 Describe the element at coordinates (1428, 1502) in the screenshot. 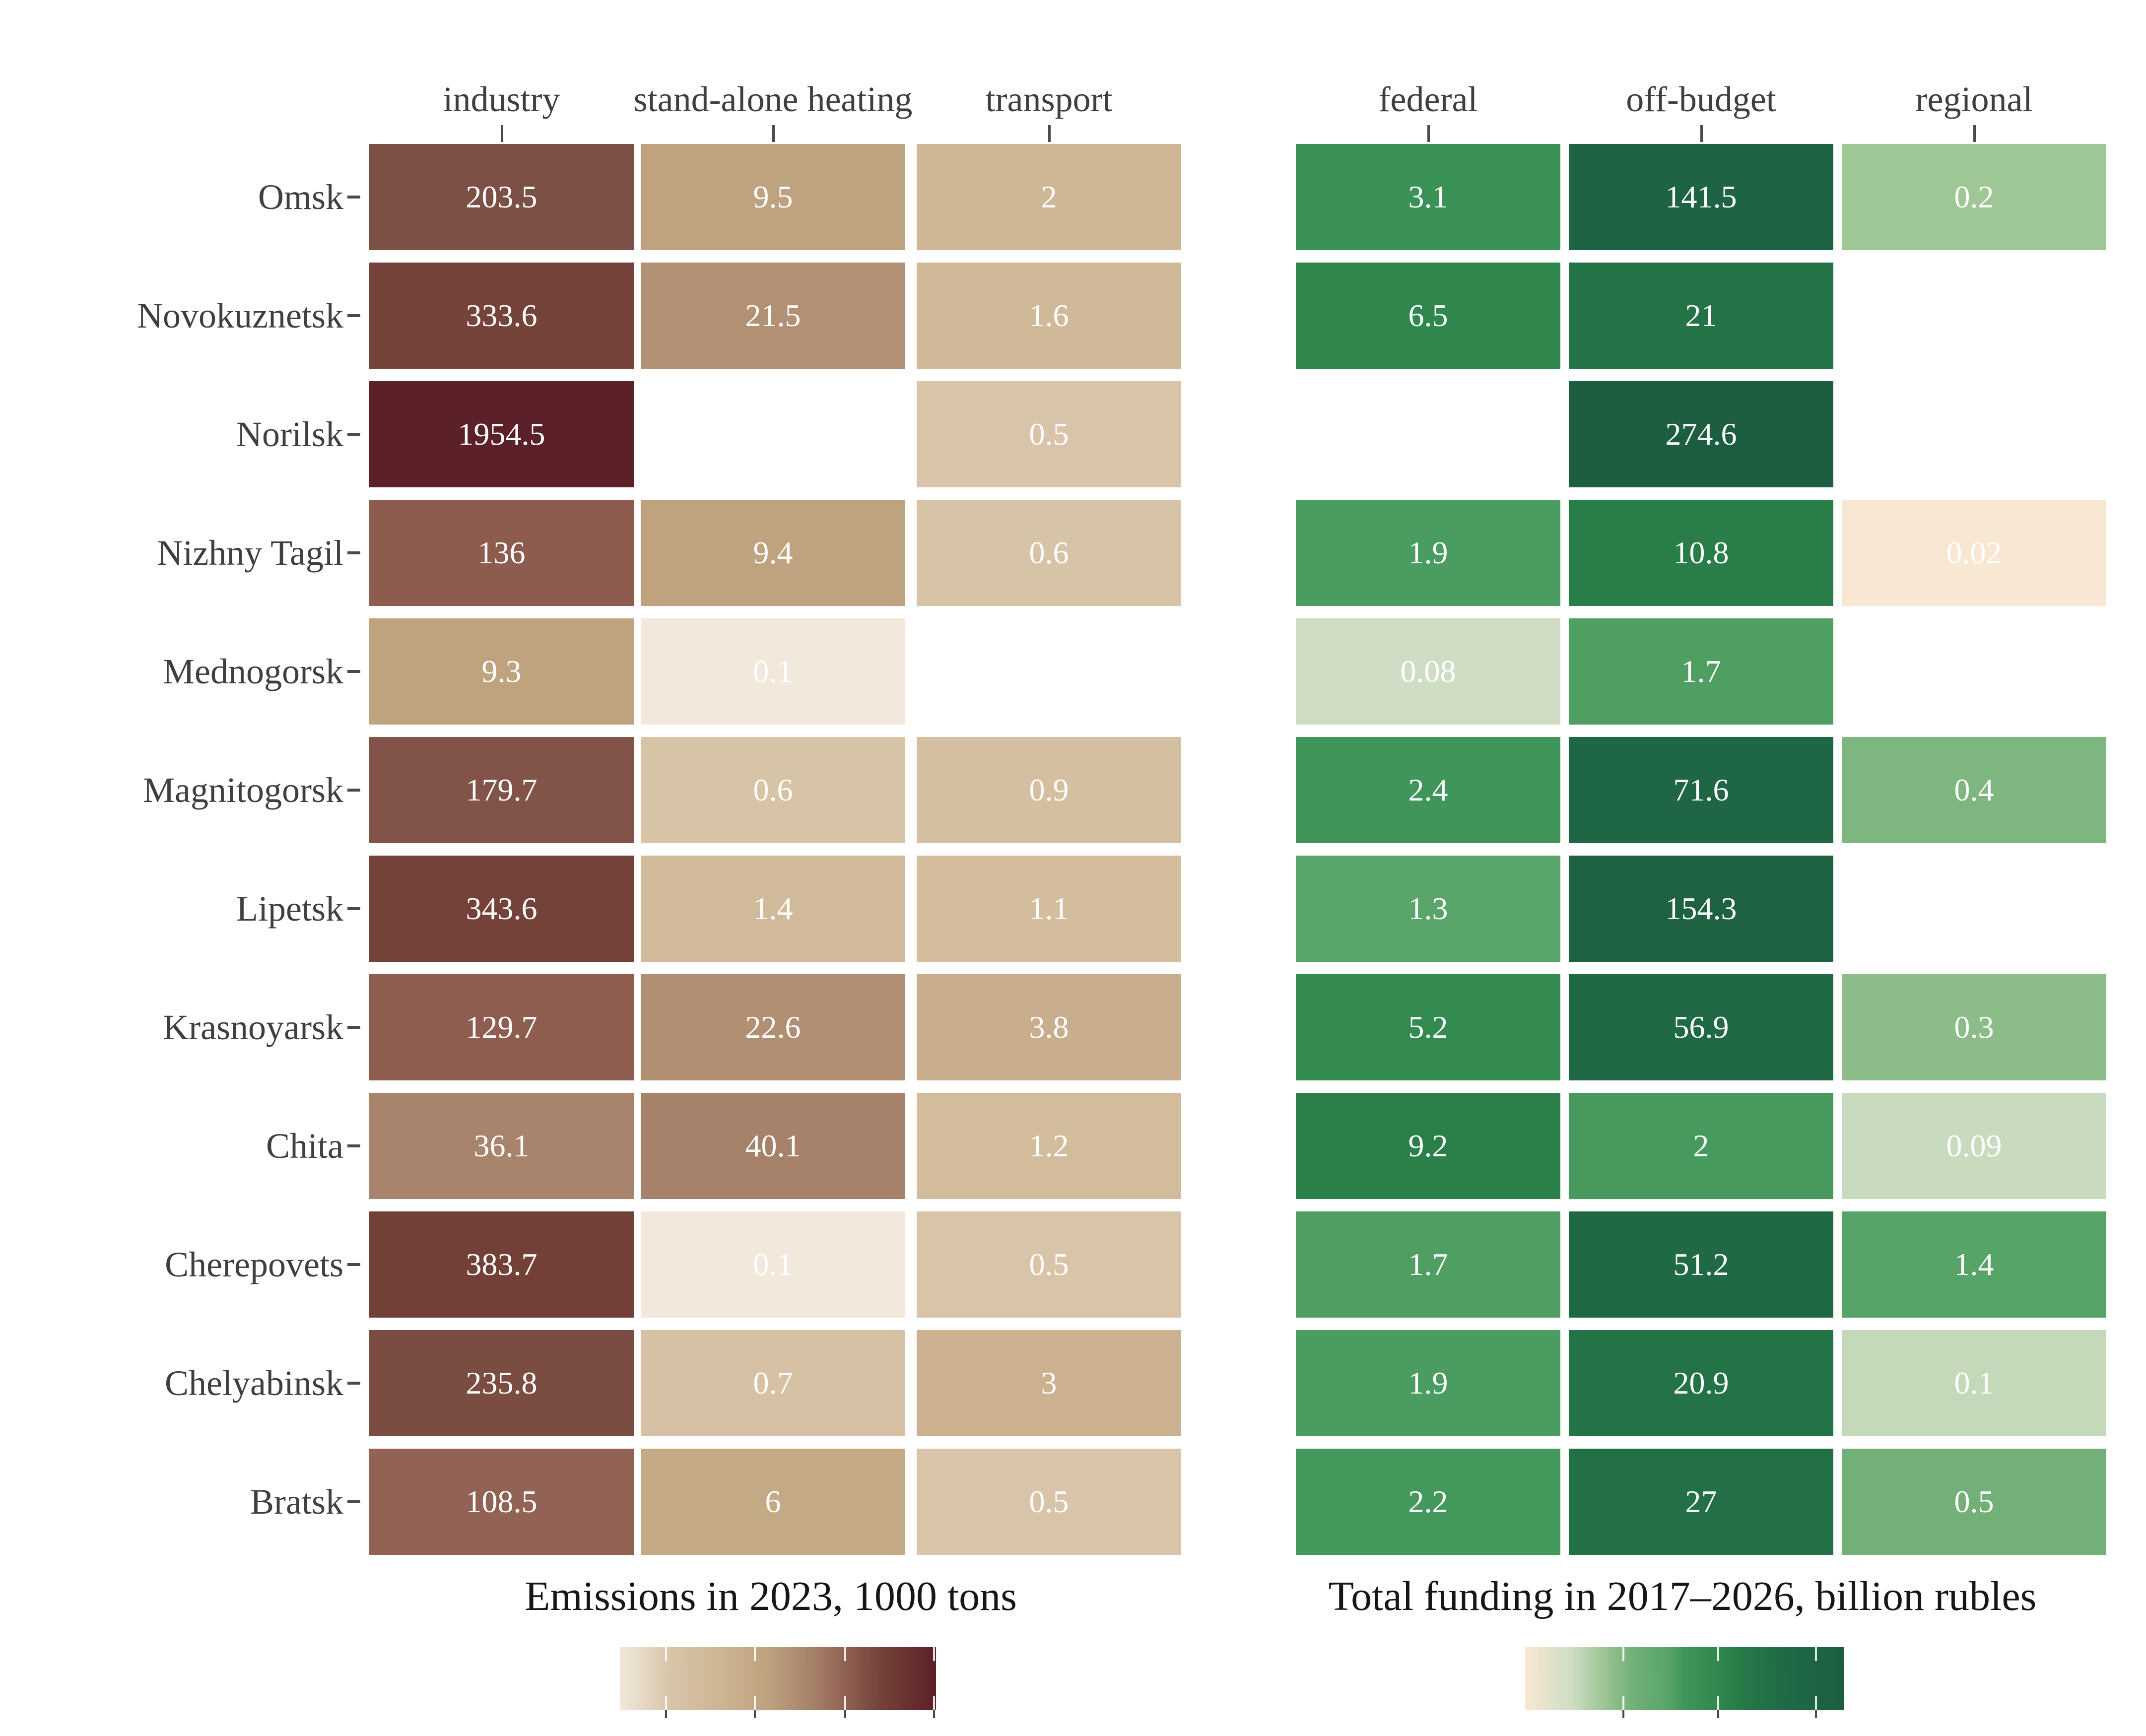

I see `heatmap-cell: 2.2` at that location.